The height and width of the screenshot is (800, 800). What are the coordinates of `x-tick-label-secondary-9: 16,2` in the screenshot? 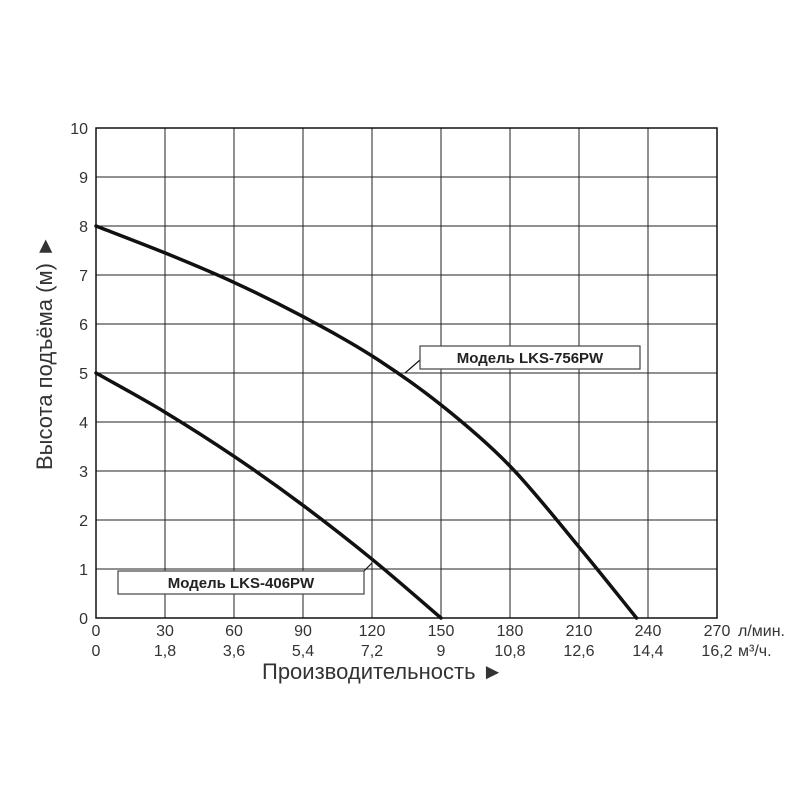 It's located at (716, 651).